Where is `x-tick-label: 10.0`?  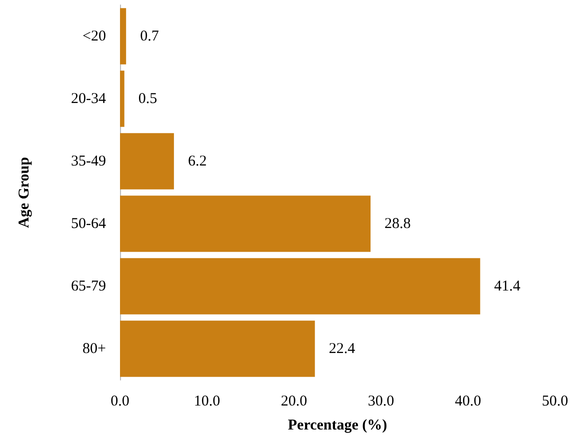
x-tick-label: 10.0 is located at coordinates (207, 402).